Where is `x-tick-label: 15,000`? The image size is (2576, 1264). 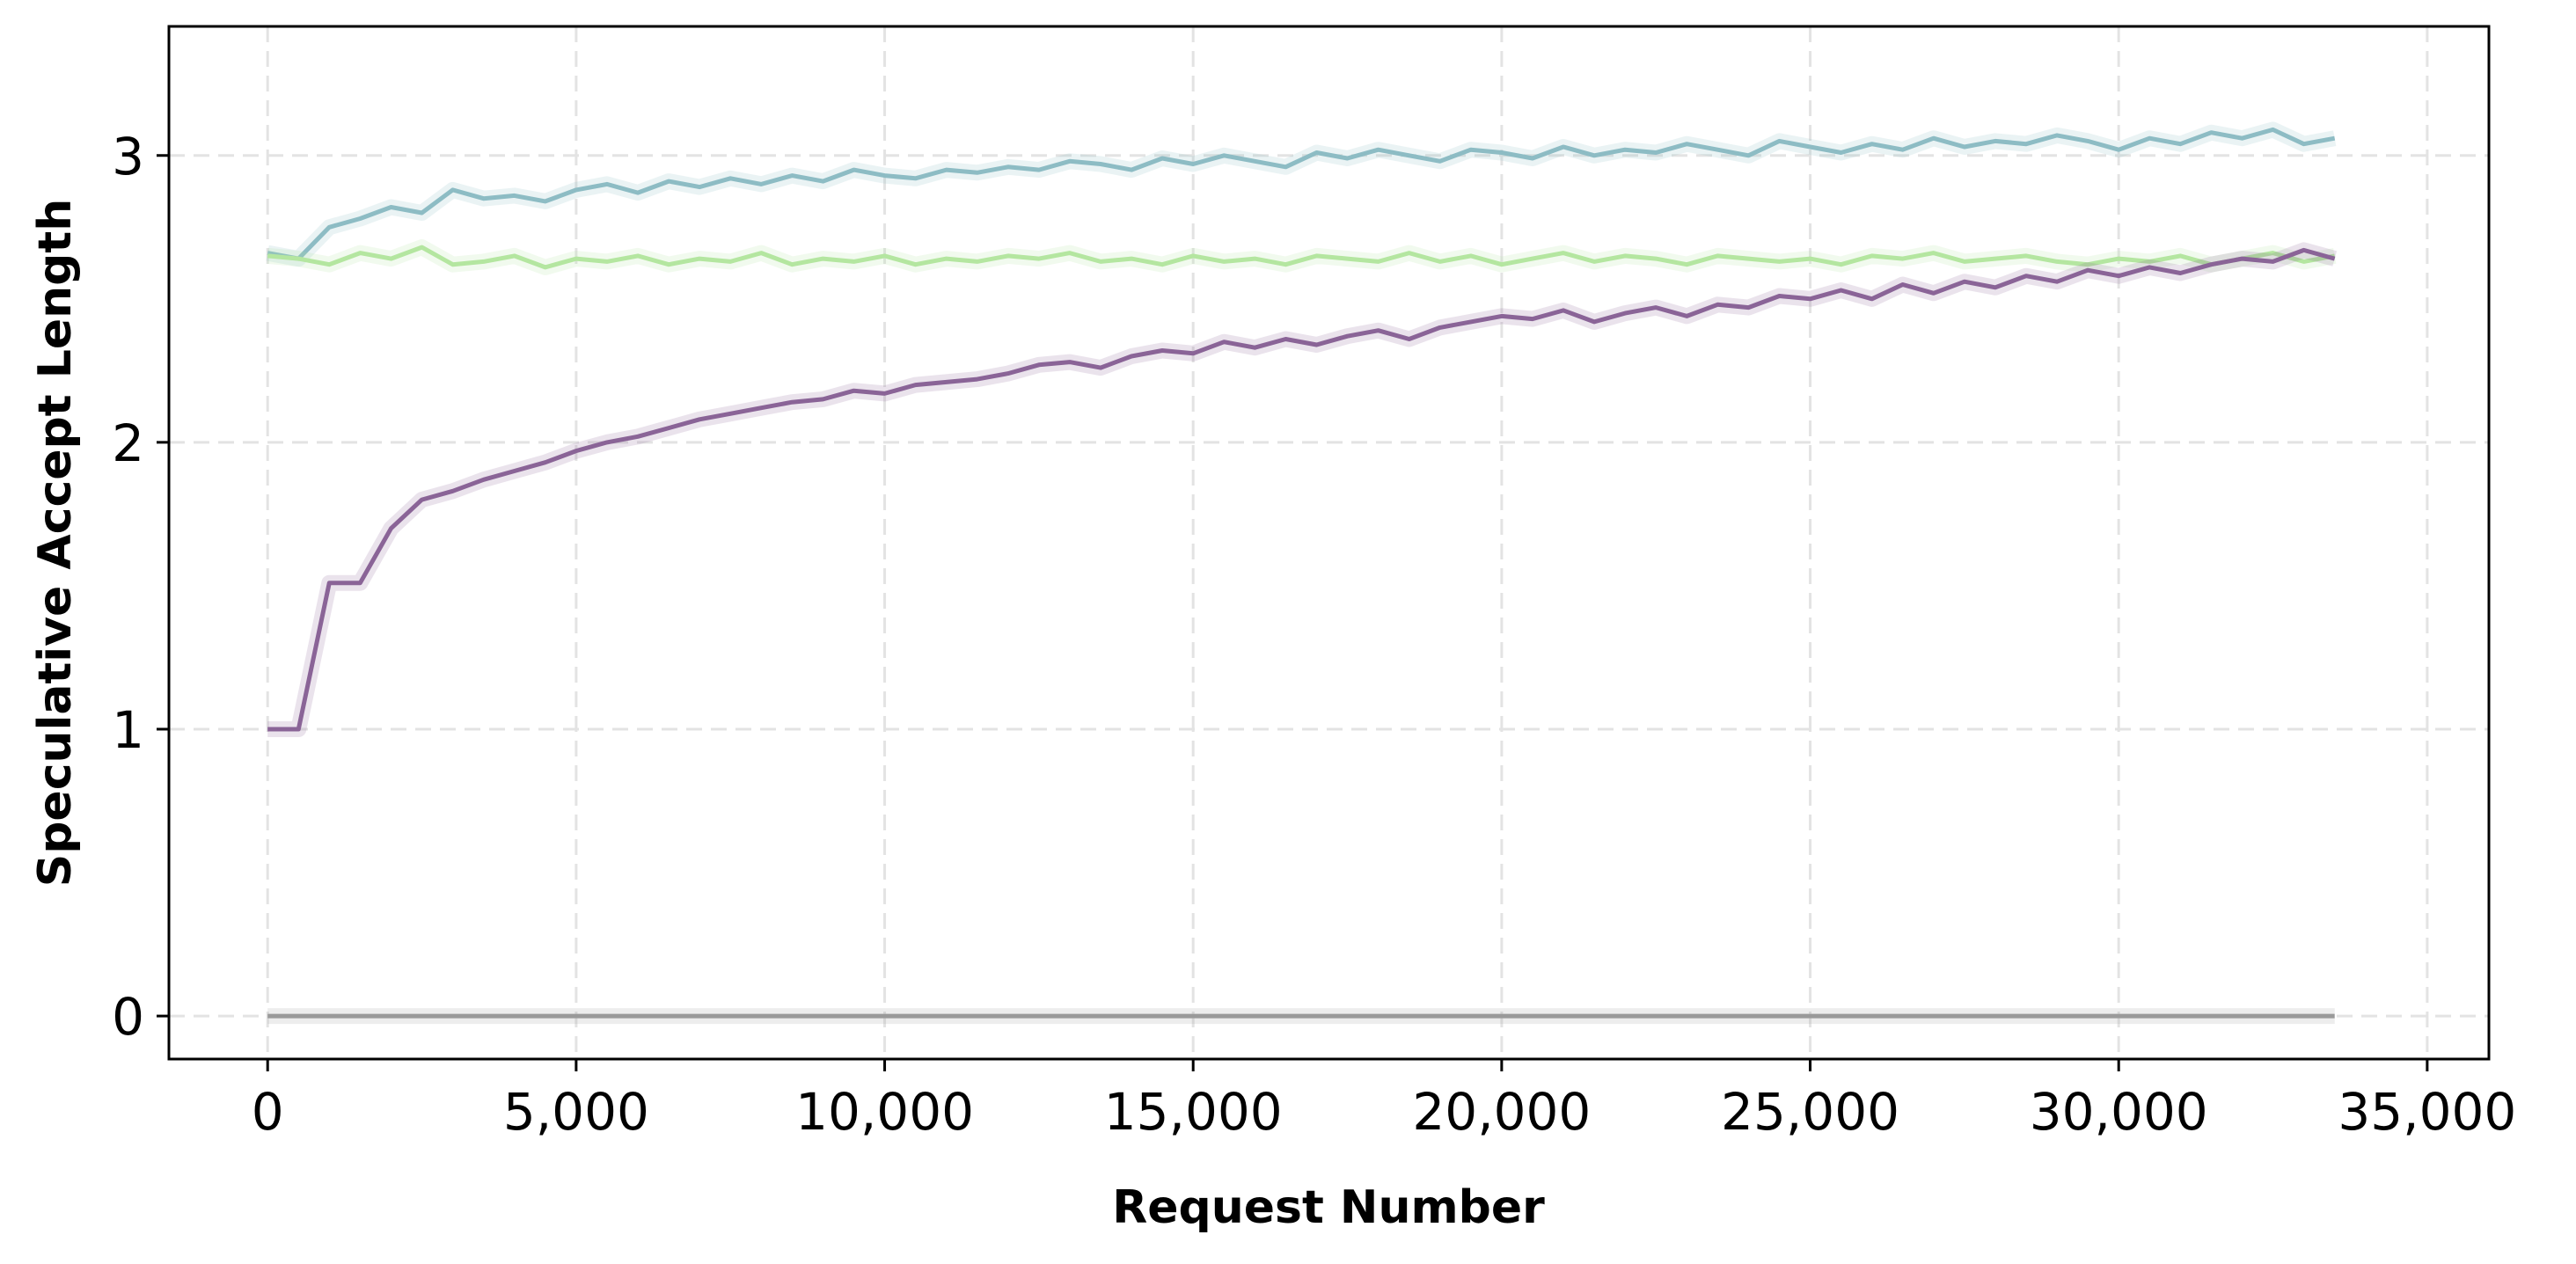 x-tick-label: 15,000 is located at coordinates (1193, 1112).